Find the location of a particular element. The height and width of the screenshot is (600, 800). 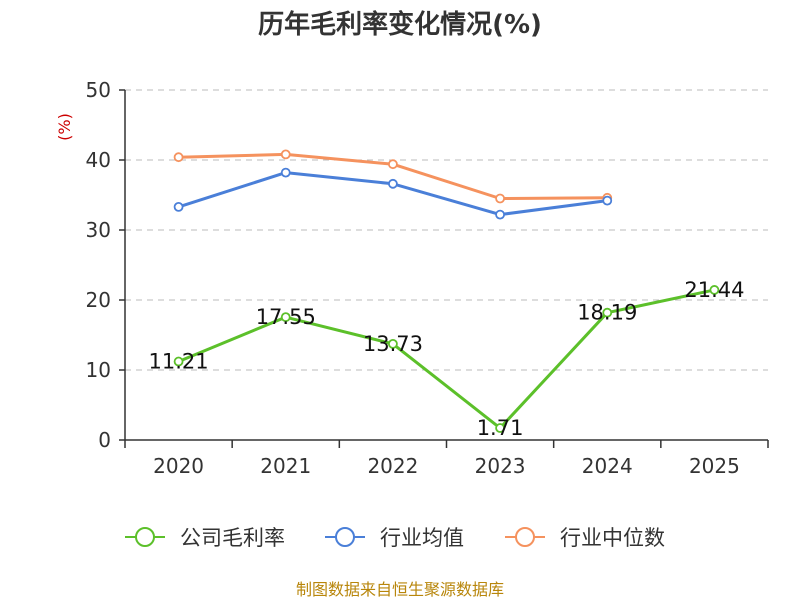

data-label: 21.44 is located at coordinates (714, 290).